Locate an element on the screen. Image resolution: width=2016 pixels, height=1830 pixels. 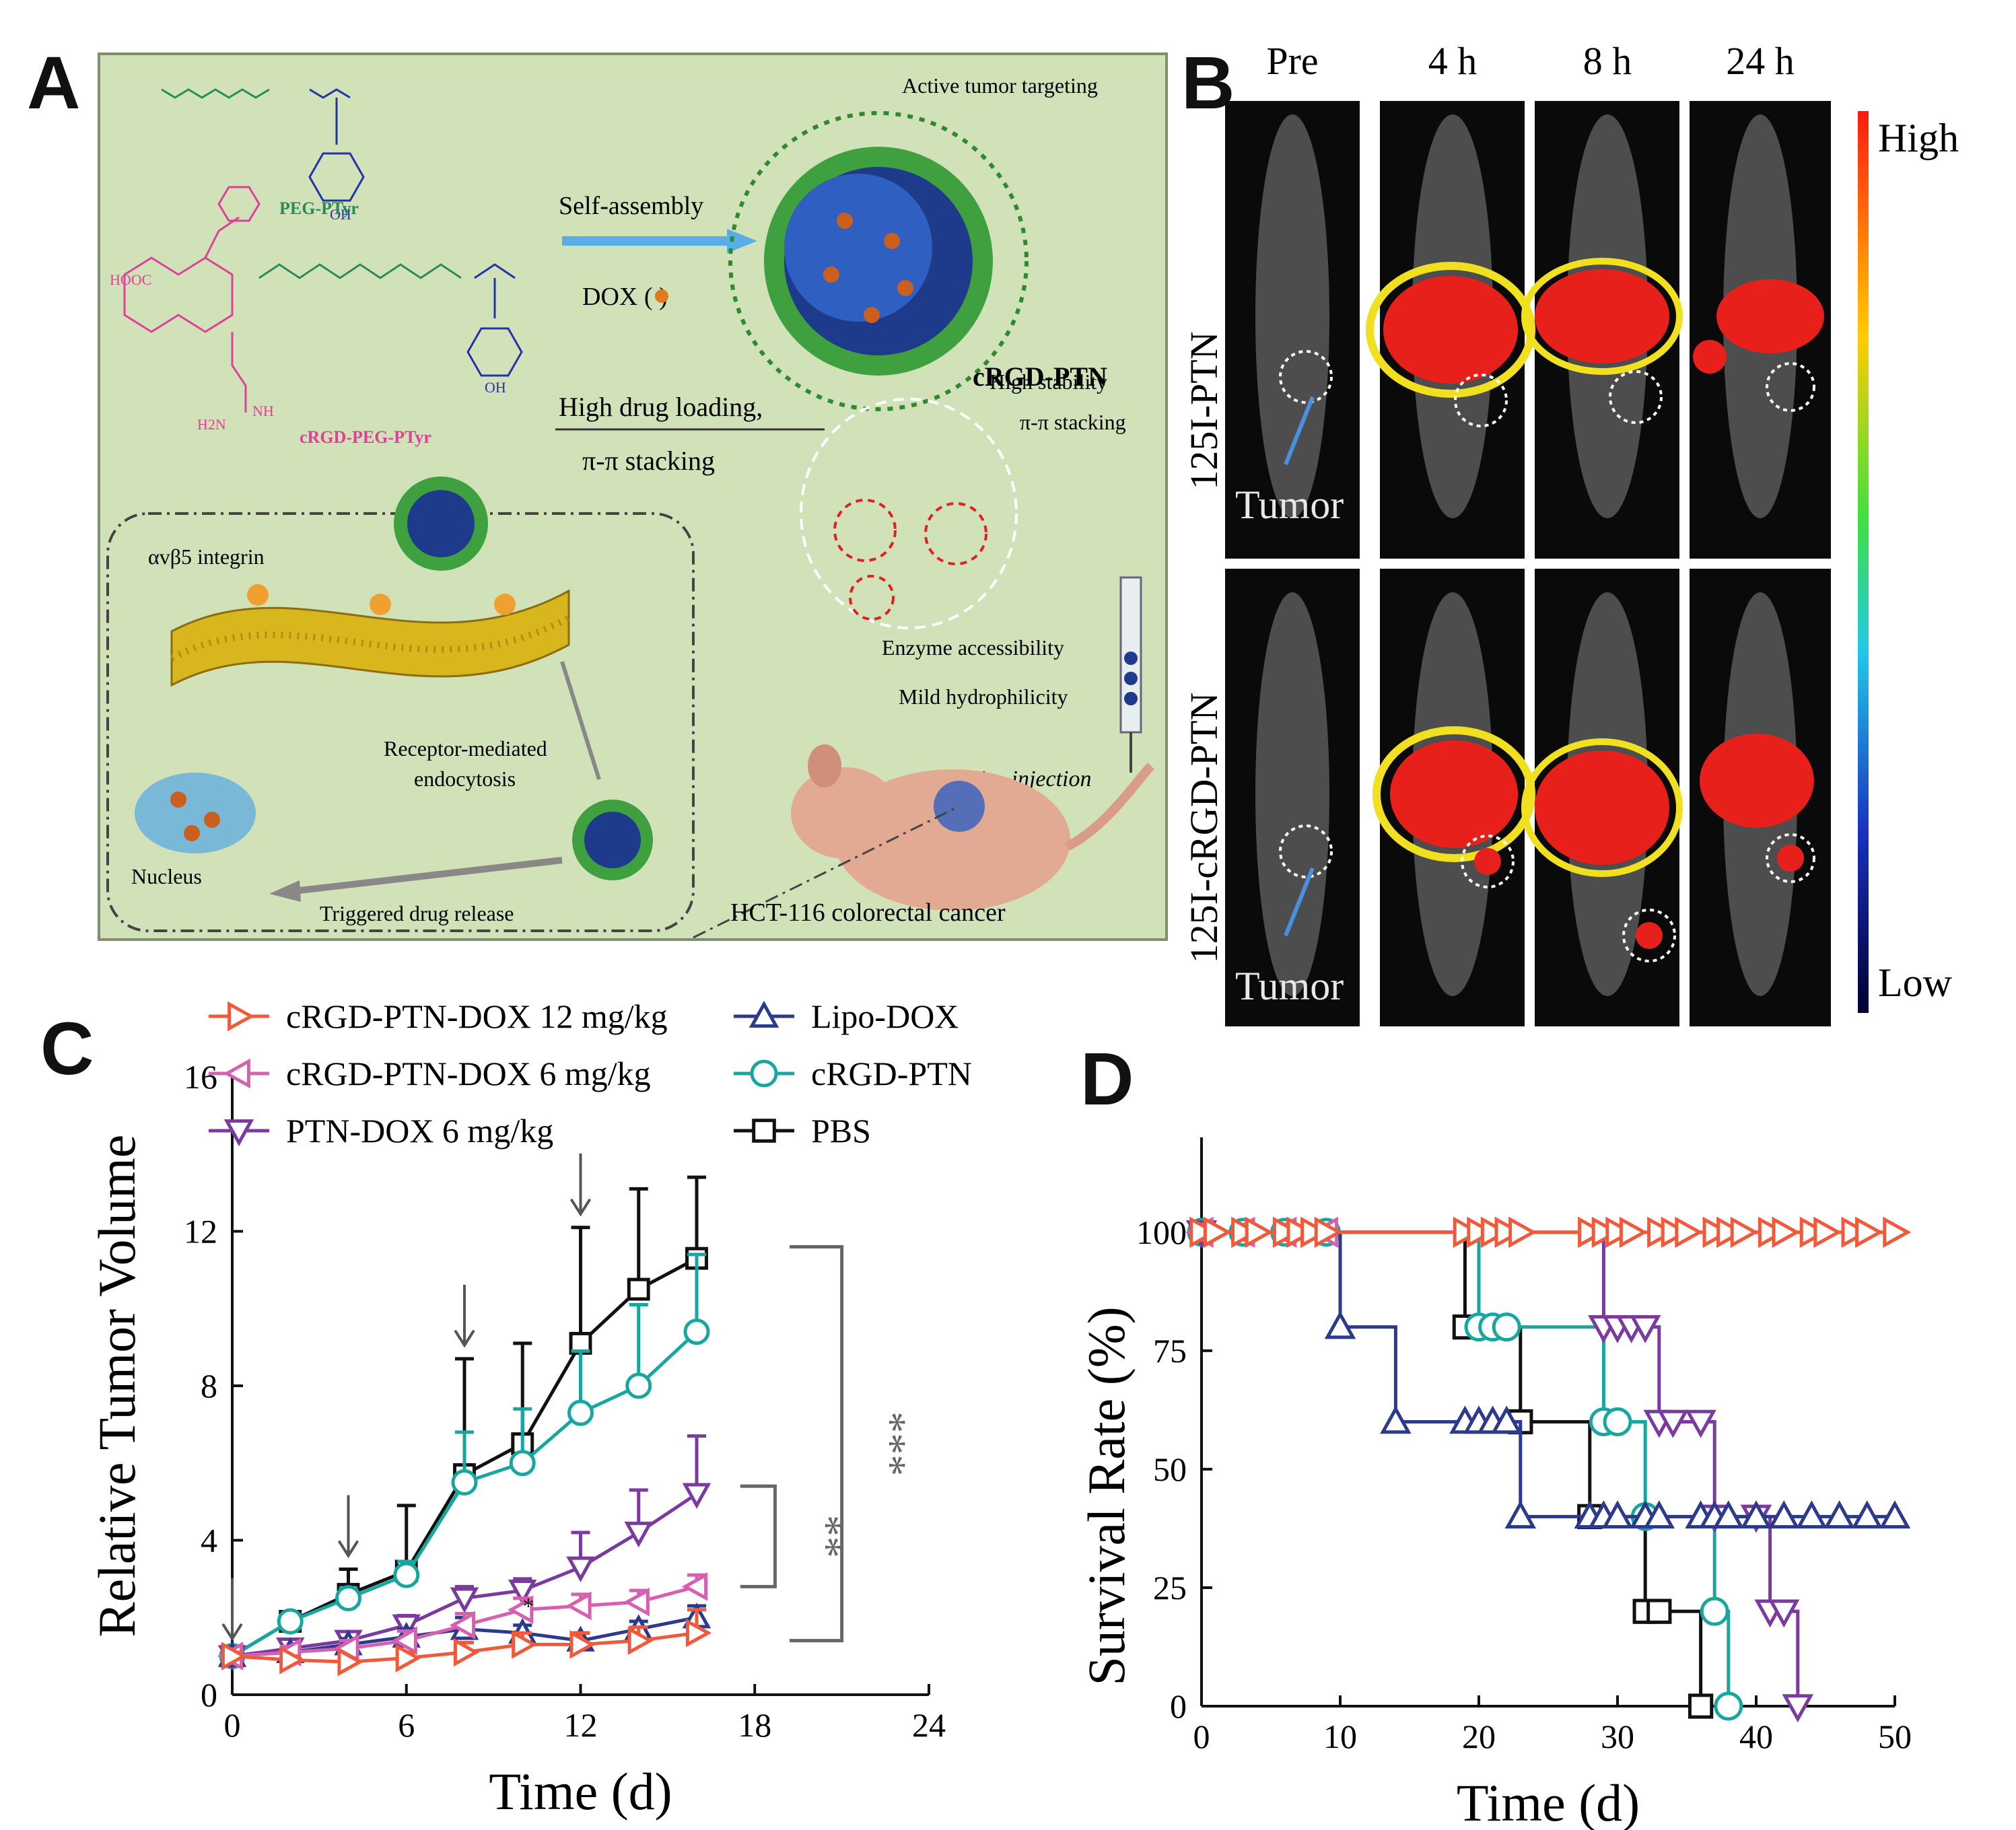
micelle-internal-icon is located at coordinates (612, 840).